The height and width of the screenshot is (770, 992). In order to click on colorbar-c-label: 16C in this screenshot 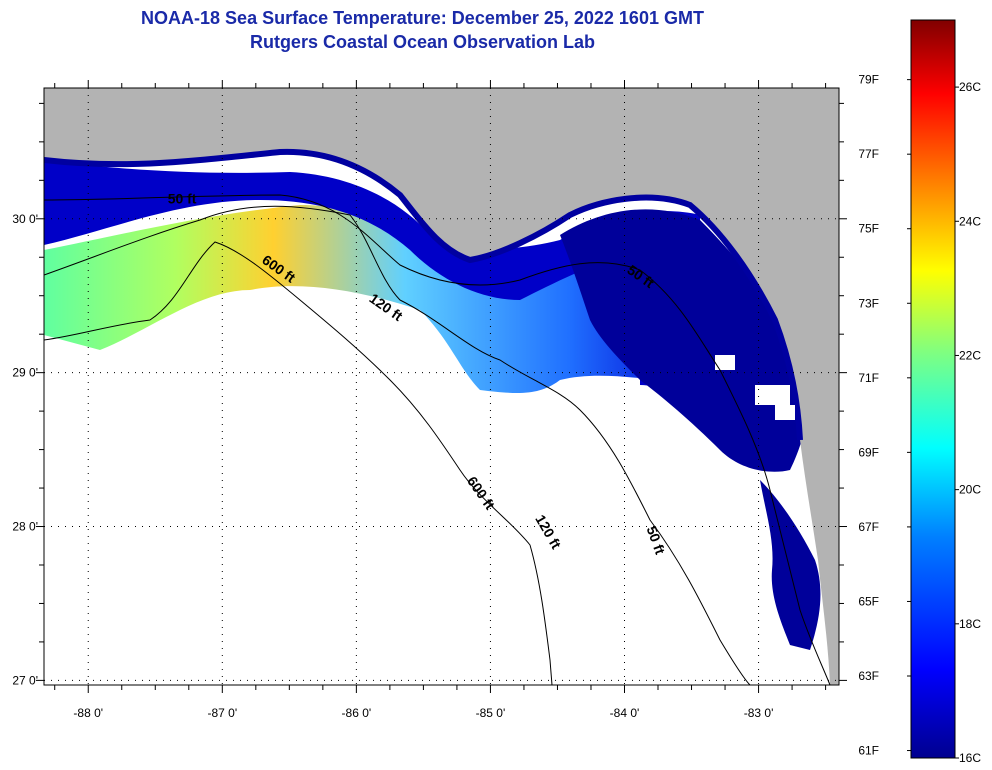, I will do `click(970, 758)`.